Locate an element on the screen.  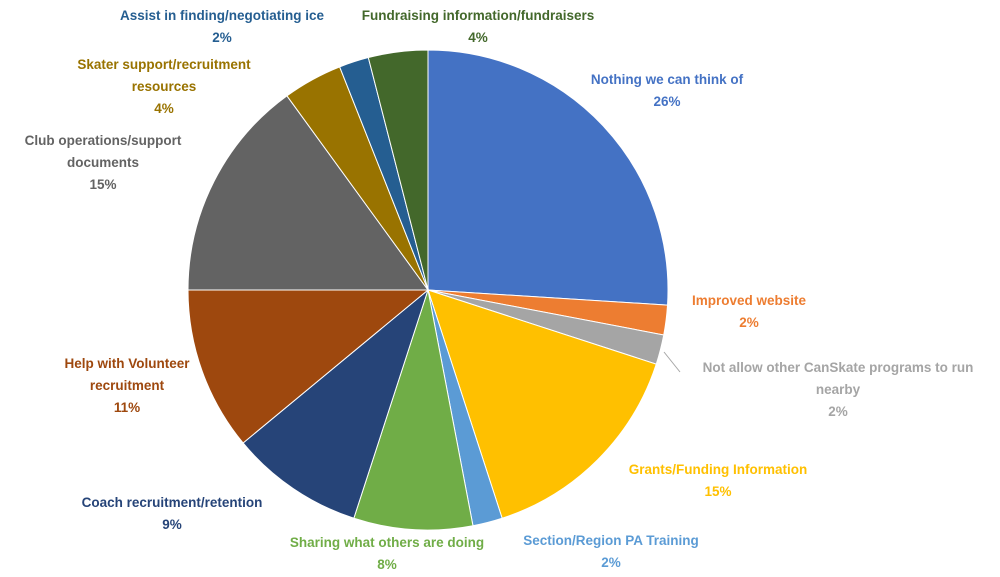
slice-name: resources is located at coordinates (164, 86).